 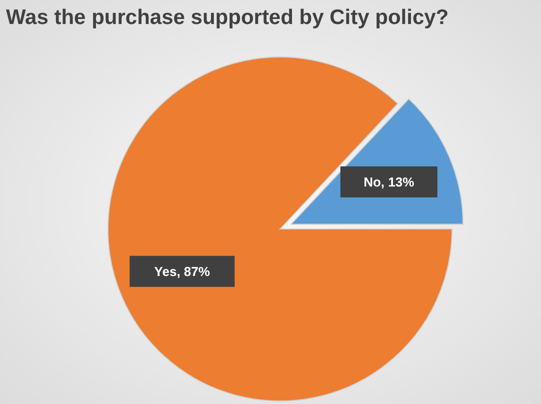 What do you see at coordinates (389, 182) in the screenshot?
I see `slice-label: No, 13%` at bounding box center [389, 182].